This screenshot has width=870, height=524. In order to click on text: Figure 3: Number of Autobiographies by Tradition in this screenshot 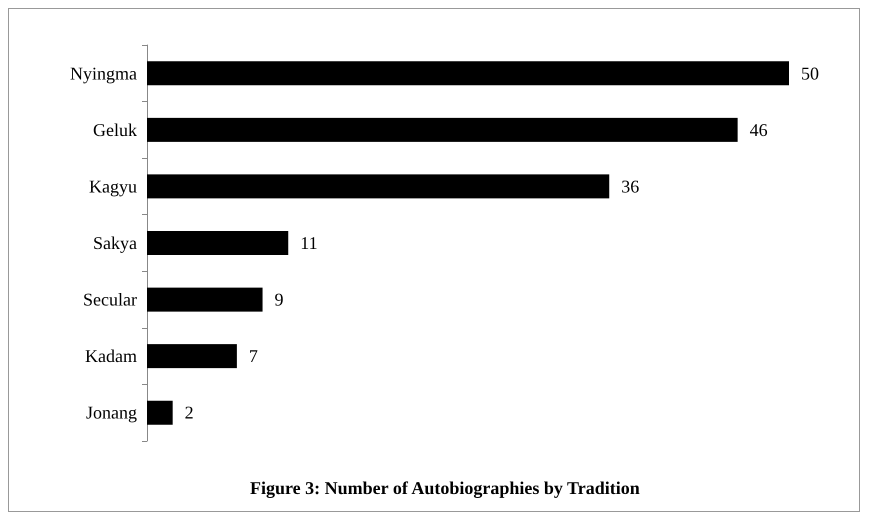, I will do `click(445, 488)`.